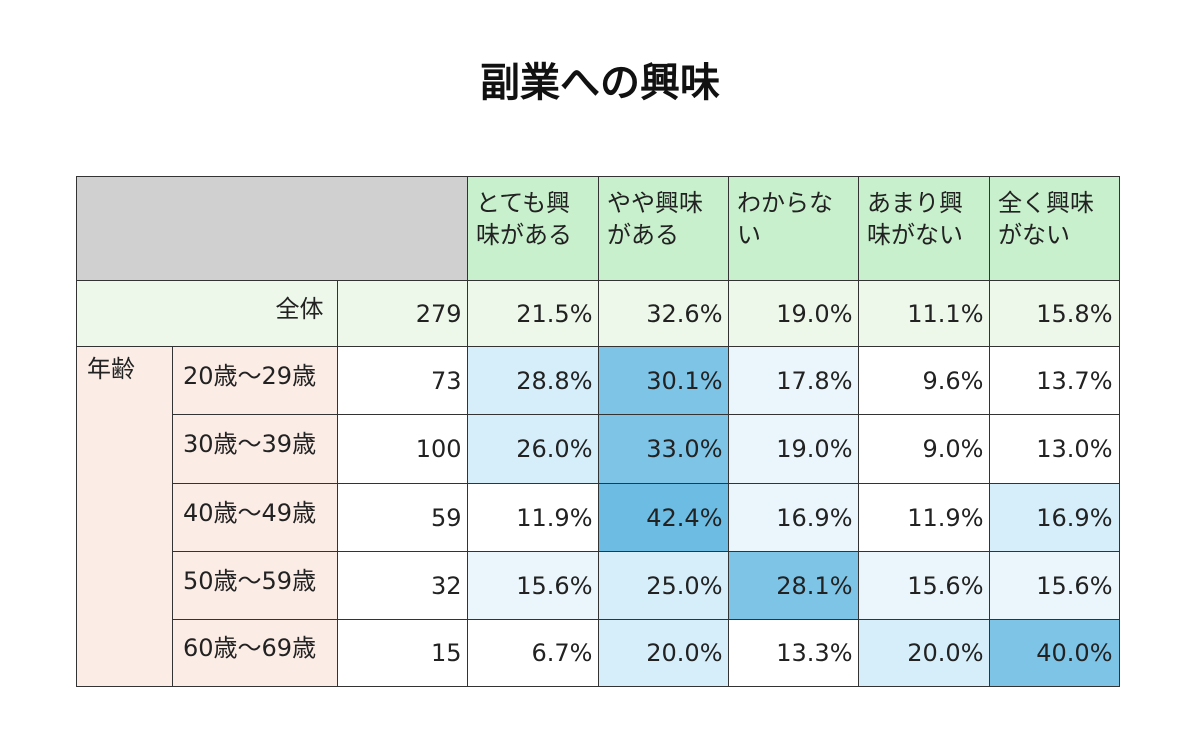  I want to click on row-value: 6.7%, so click(533, 653).